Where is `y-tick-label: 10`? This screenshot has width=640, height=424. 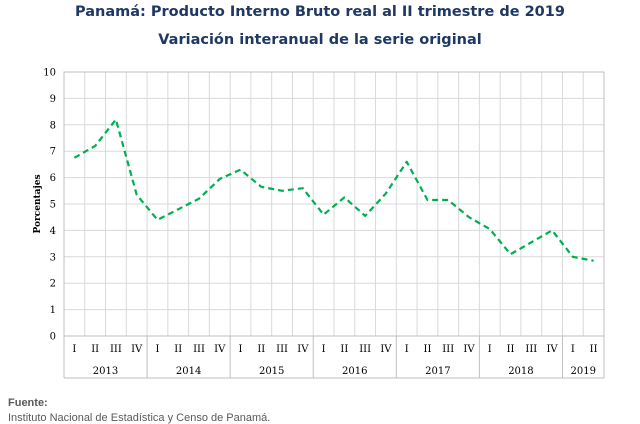
y-tick-label: 10 is located at coordinates (49, 73).